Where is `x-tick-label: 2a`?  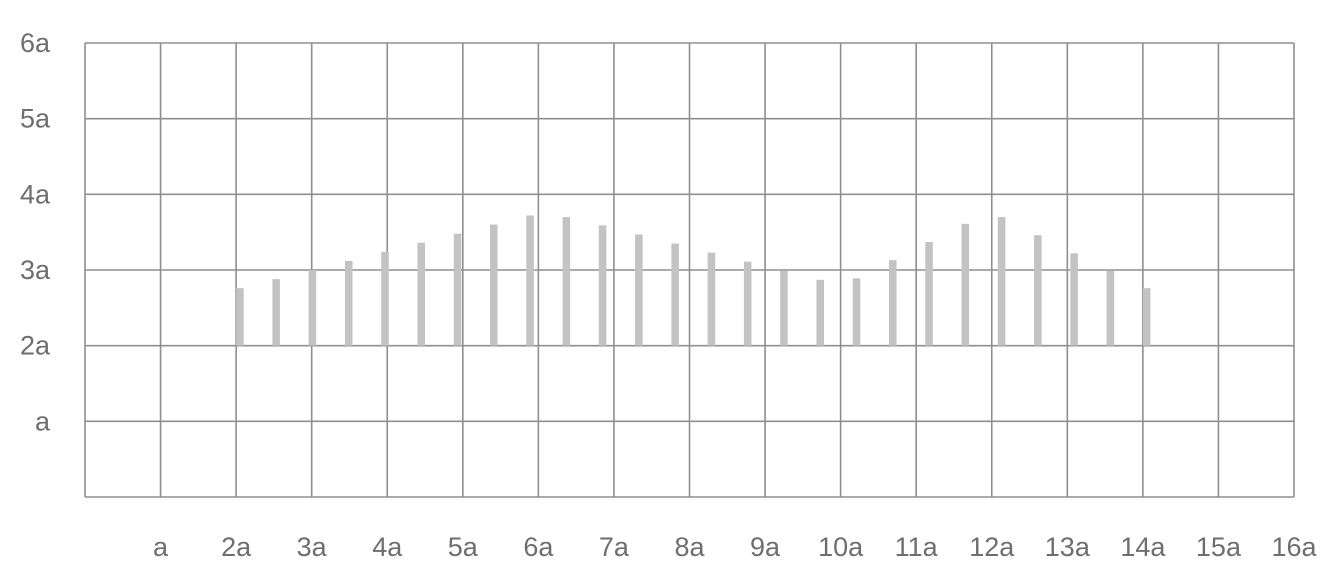
x-tick-label: 2a is located at coordinates (236, 547).